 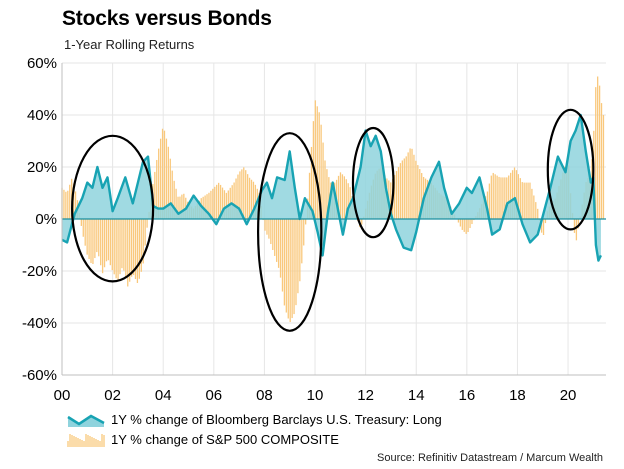 I want to click on x-tick-label: 08, so click(x=264, y=395).